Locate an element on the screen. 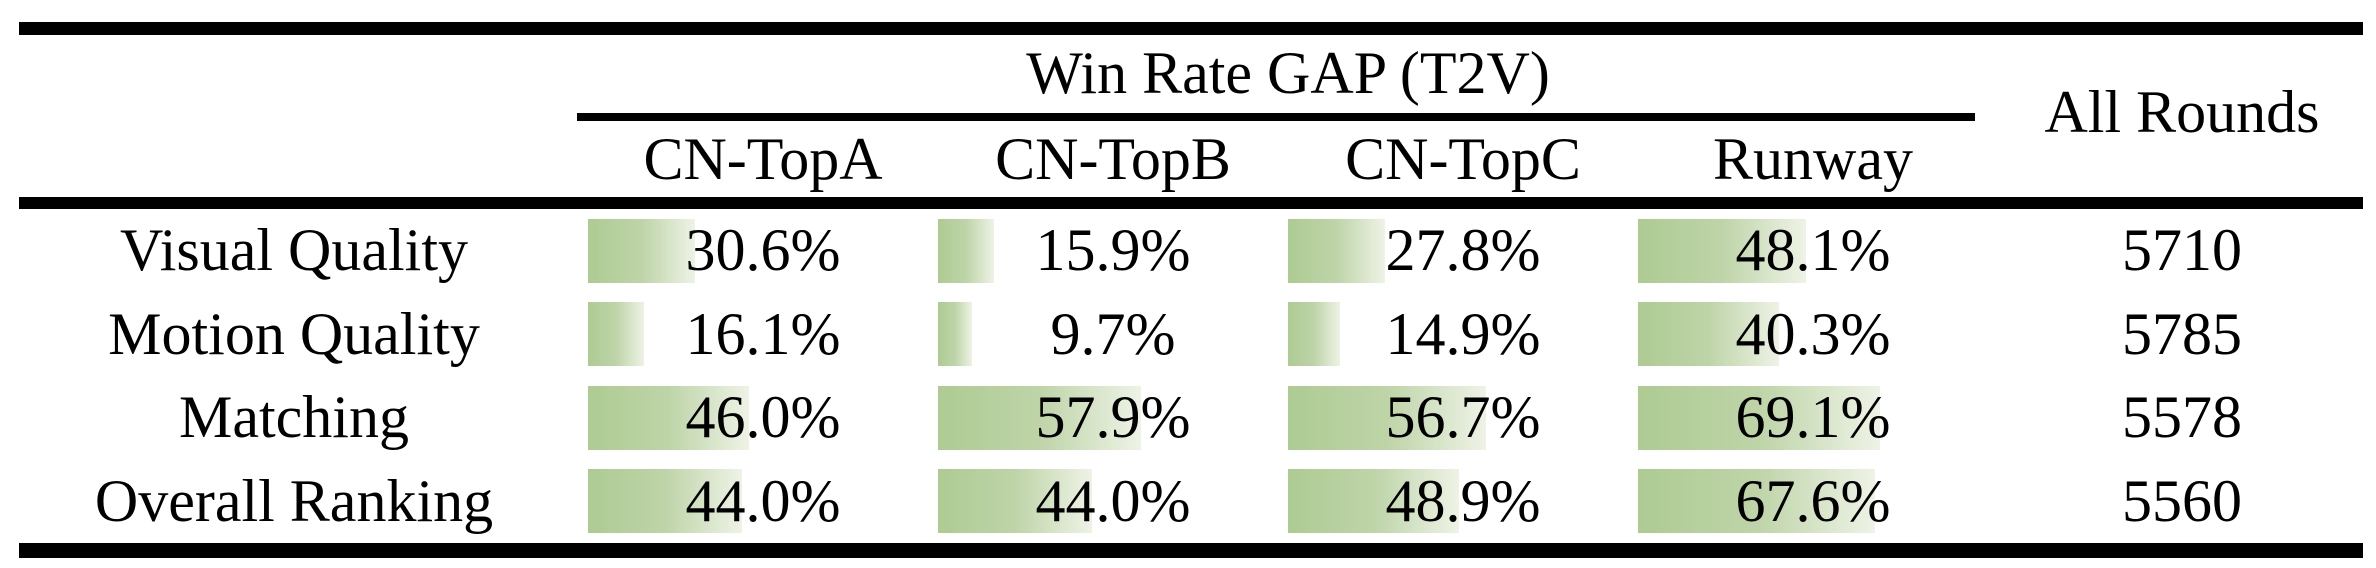 Image resolution: width=2376 pixels, height=568 pixels. winrate-cell: 46.0% is located at coordinates (763, 418).